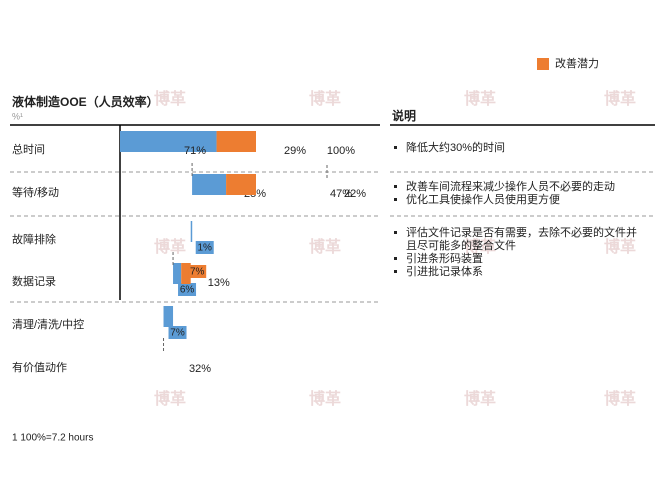  Describe the element at coordinates (195, 151) in the screenshot. I see `value-label: 71%` at that location.